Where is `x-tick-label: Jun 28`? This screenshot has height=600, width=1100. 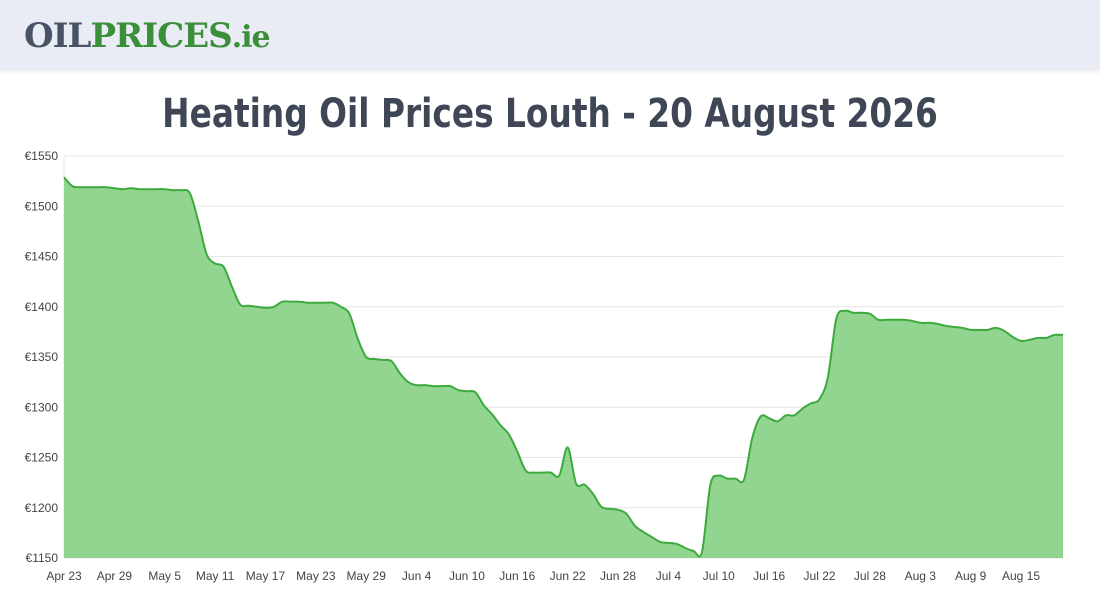
x-tick-label: Jun 28 is located at coordinates (618, 576).